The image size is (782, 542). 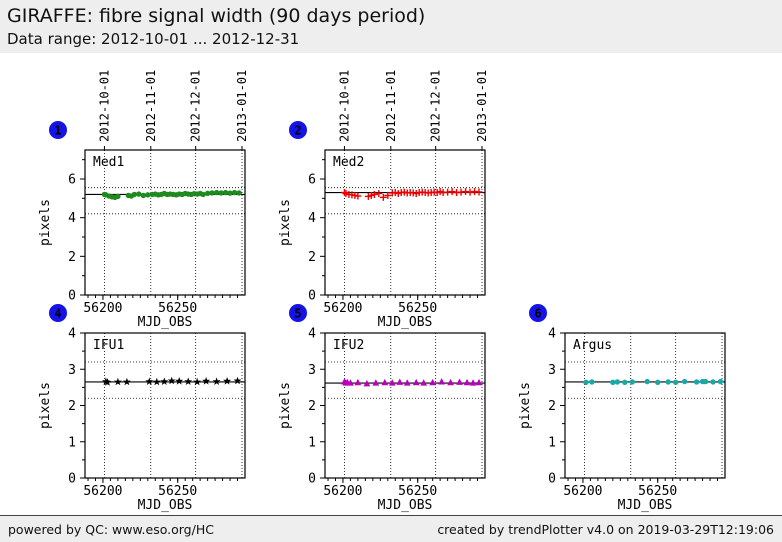 I want to click on plot-index-badge-2: 2, so click(x=298, y=130).